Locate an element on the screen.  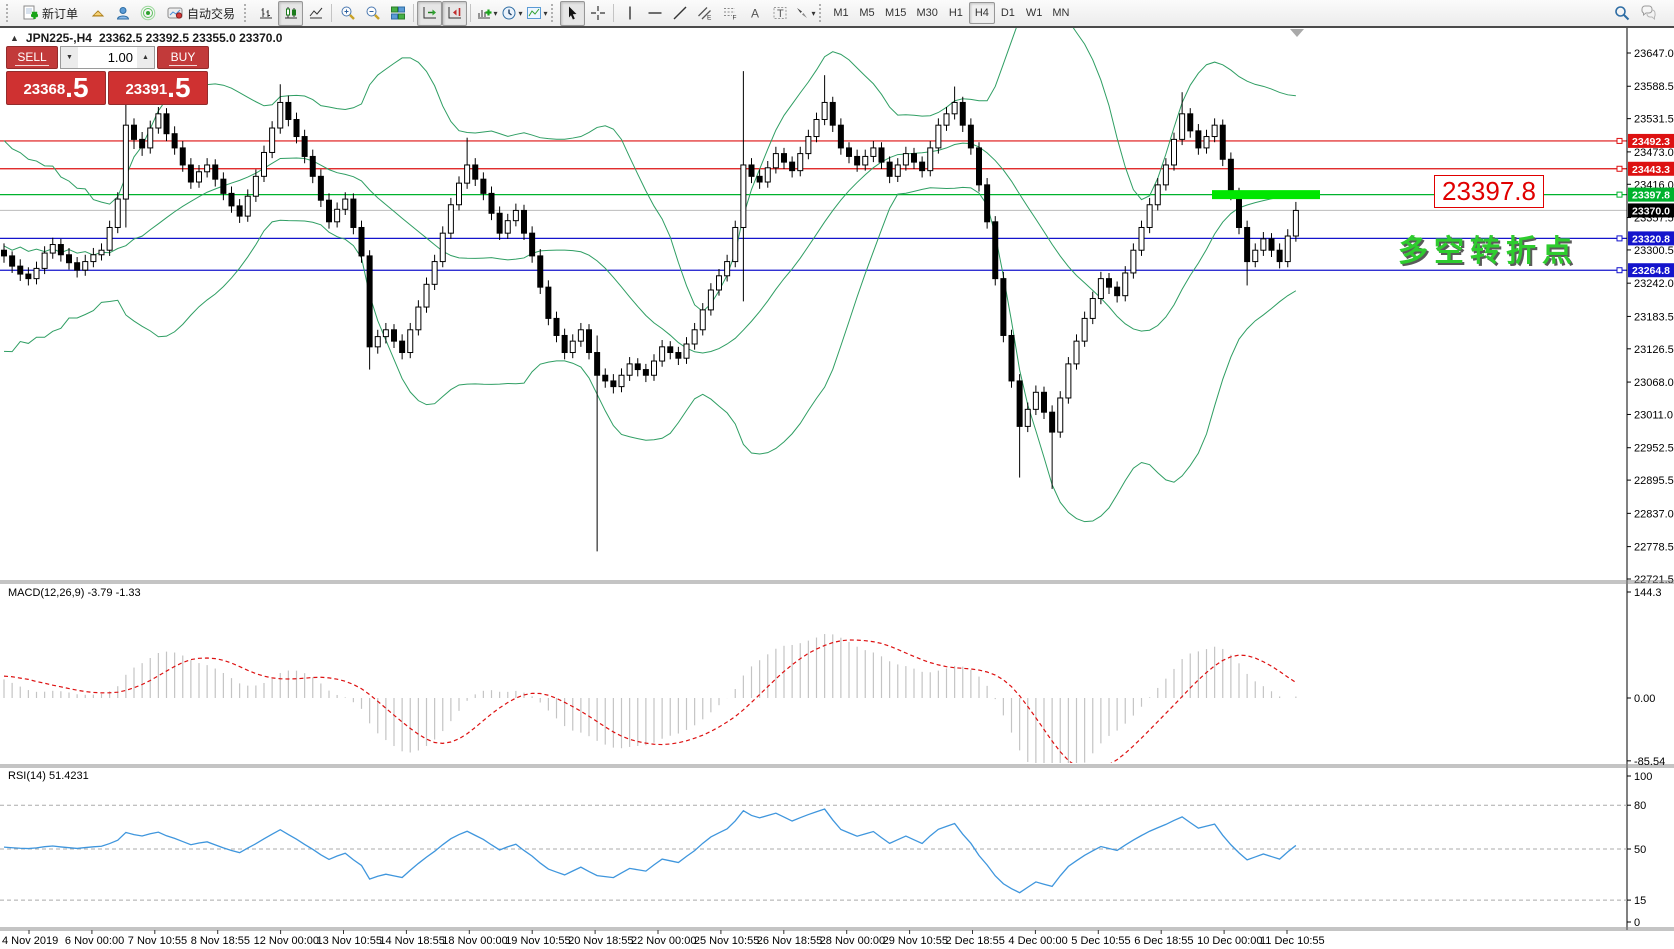
x-axis-tick-label: 13 Nov 10:55 is located at coordinates (349, 941).